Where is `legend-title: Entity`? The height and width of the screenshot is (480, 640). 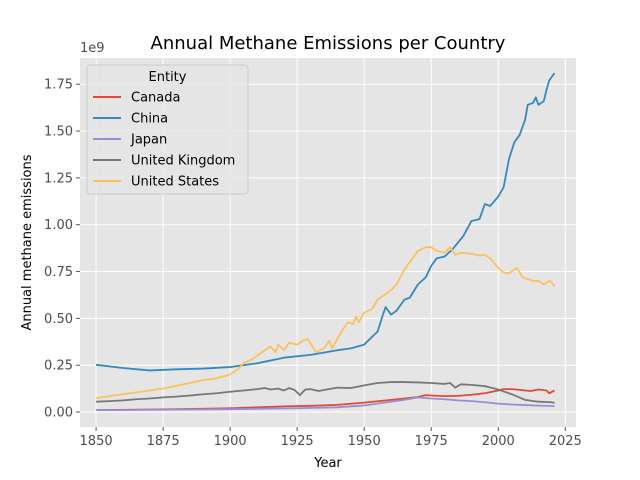 legend-title: Entity is located at coordinates (168, 77).